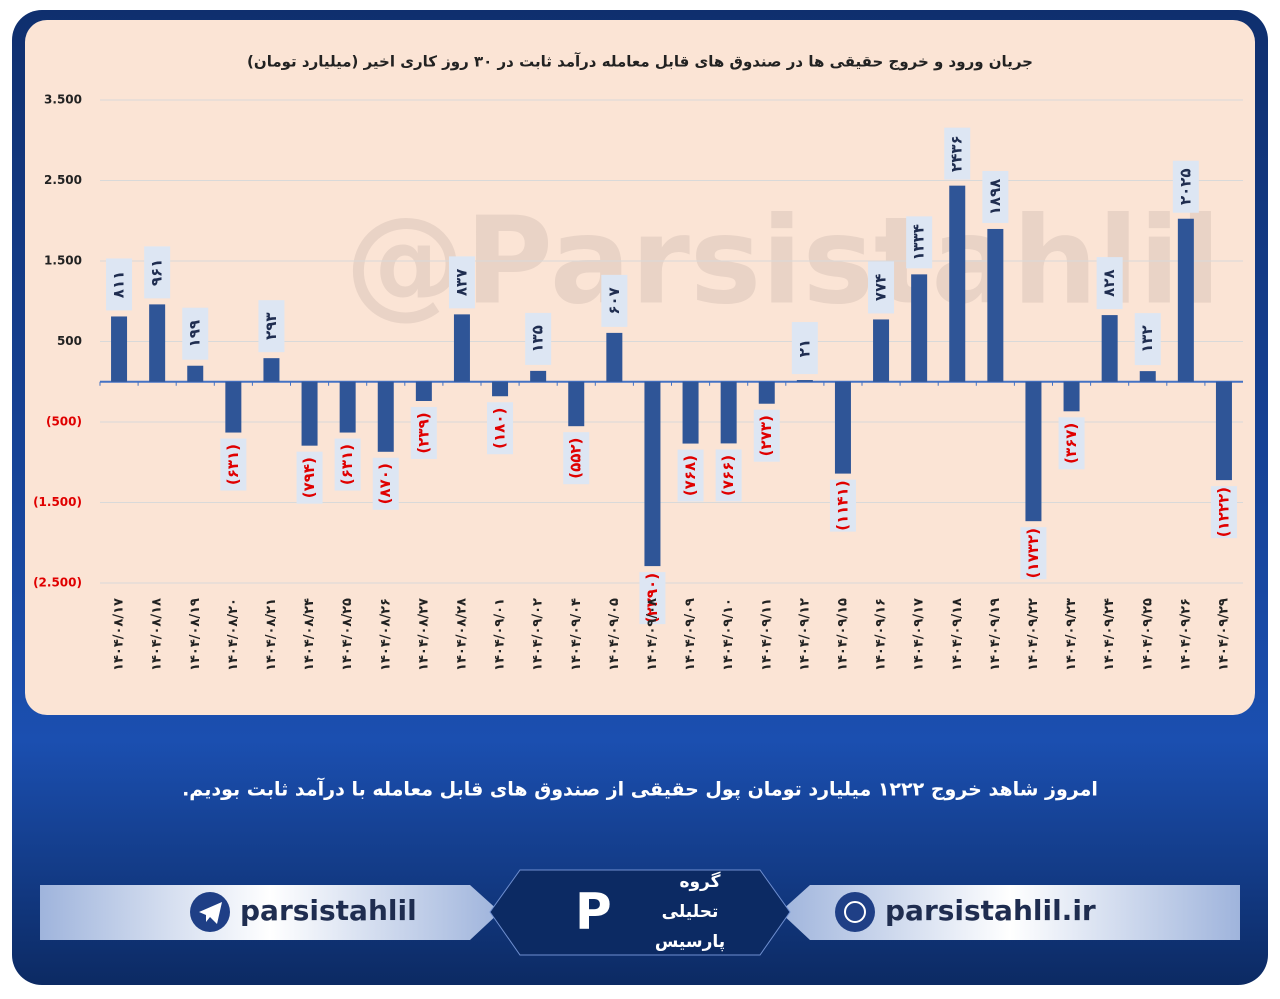 This screenshot has width=1280, height=999. I want to click on value-label: (۷۹۴), so click(309, 477).